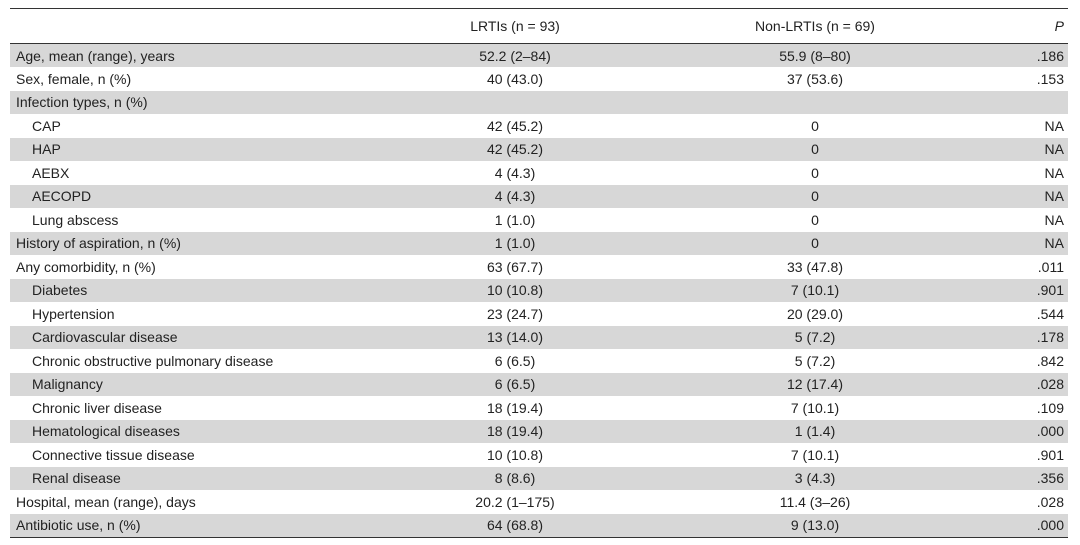 The width and height of the screenshot is (1080, 545). I want to click on row-label: Malignancy, so click(67, 384).